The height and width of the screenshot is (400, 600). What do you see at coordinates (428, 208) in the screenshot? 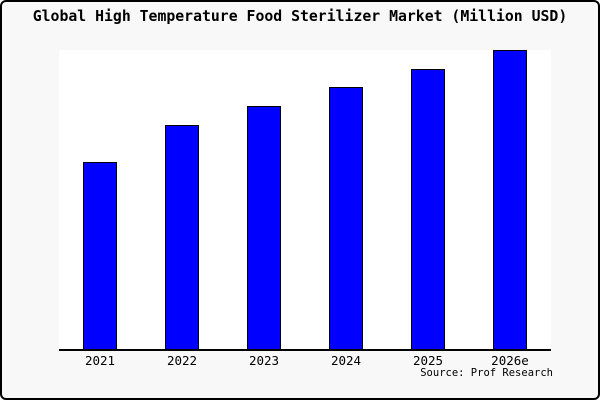
I see `bar-2025` at bounding box center [428, 208].